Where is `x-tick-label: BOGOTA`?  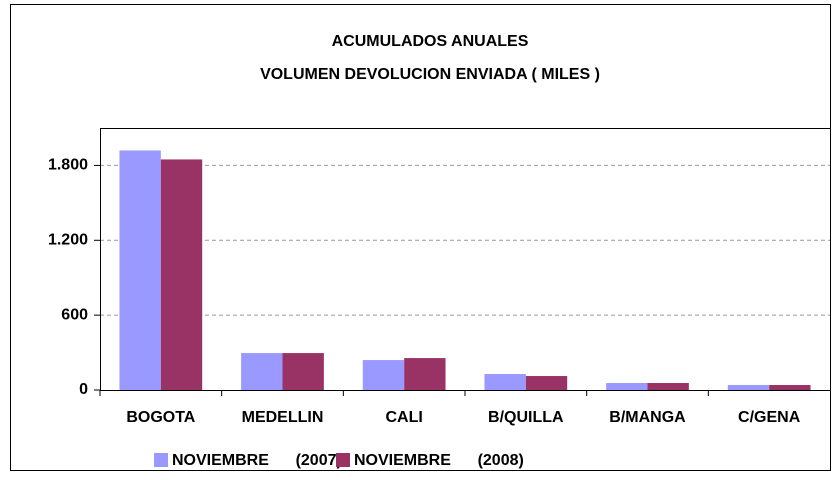 x-tick-label: BOGOTA is located at coordinates (160, 417).